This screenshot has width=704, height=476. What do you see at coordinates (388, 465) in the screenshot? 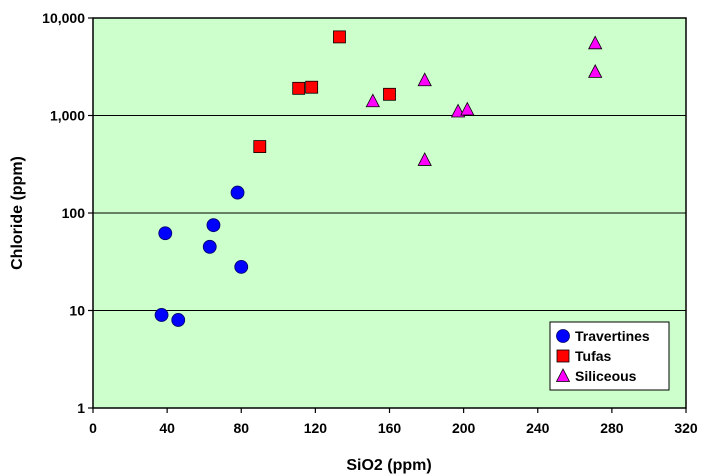
I see `x-axis-title: SiO2 (ppm)` at bounding box center [388, 465].